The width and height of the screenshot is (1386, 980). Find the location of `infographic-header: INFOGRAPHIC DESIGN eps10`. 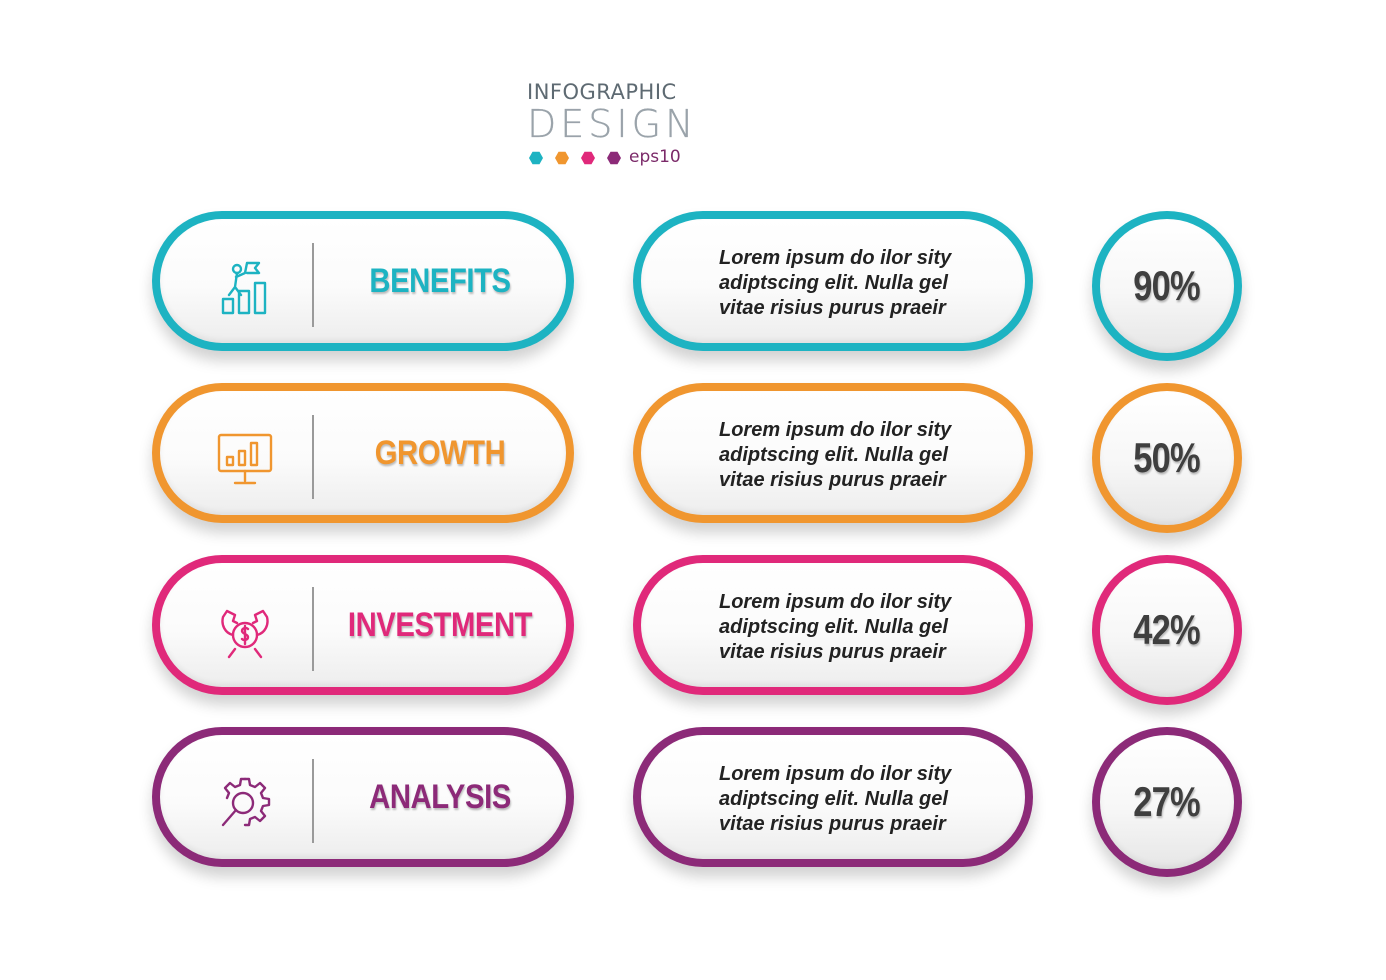

infographic-header: INFOGRAPHIC DESIGN eps10 is located at coordinates (612, 125).